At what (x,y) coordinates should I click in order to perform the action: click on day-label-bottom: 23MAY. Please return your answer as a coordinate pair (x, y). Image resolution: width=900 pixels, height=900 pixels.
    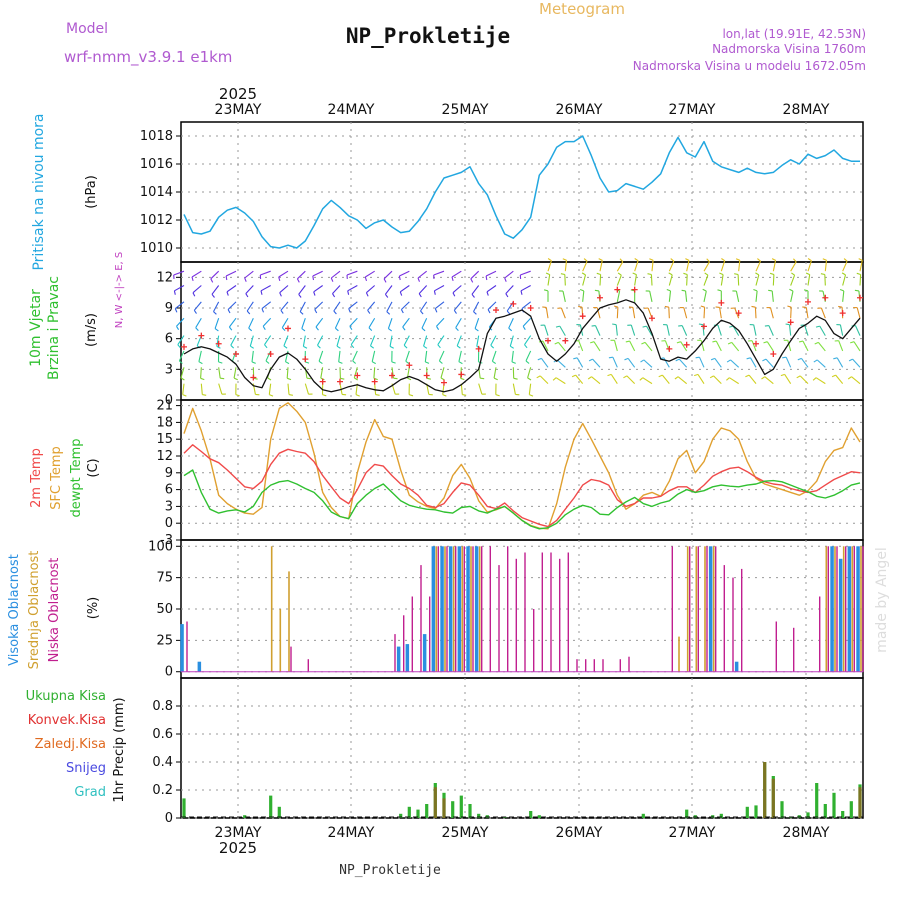
    Looking at the image, I should click on (238, 833).